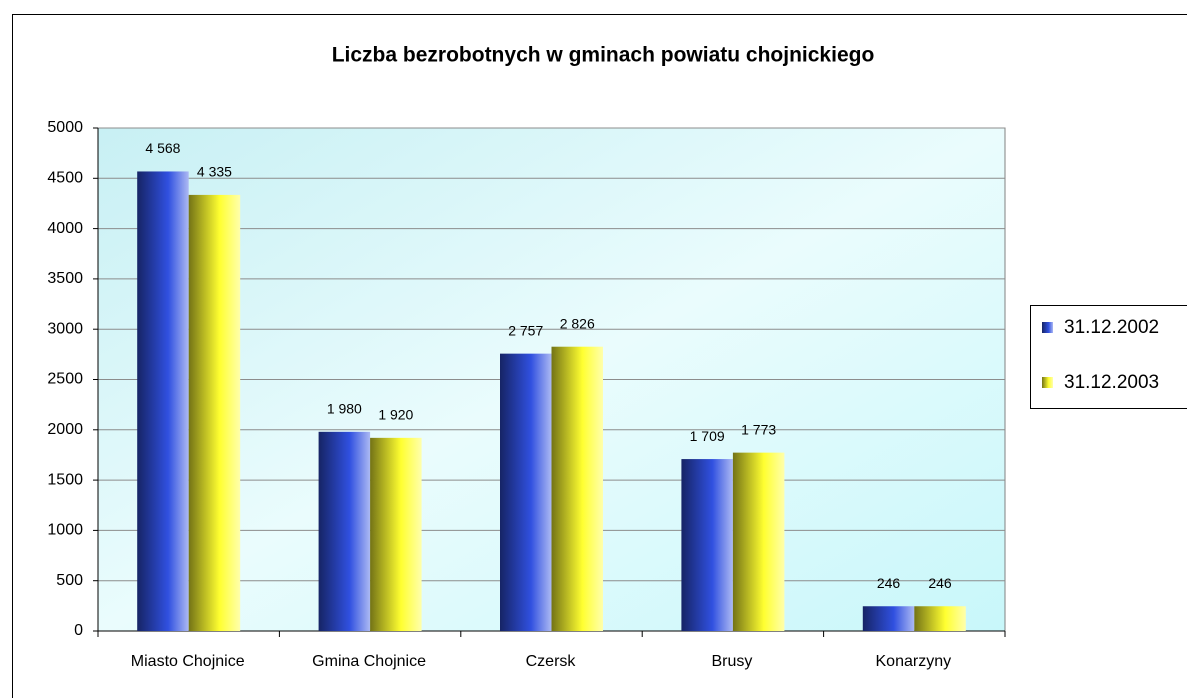 The width and height of the screenshot is (1187, 698). What do you see at coordinates (65, 178) in the screenshot?
I see `y-tick-label: 4500` at bounding box center [65, 178].